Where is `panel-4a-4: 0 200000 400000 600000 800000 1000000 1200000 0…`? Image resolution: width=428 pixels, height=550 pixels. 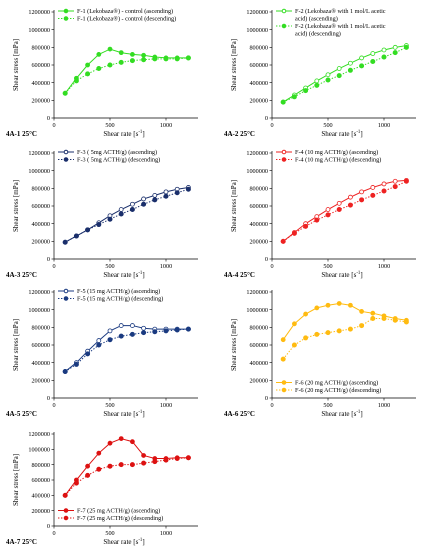
panel-4a-4: 0 200000 400000 600000 800000 1000000 1200000 0… is located at coordinates (325, 212).